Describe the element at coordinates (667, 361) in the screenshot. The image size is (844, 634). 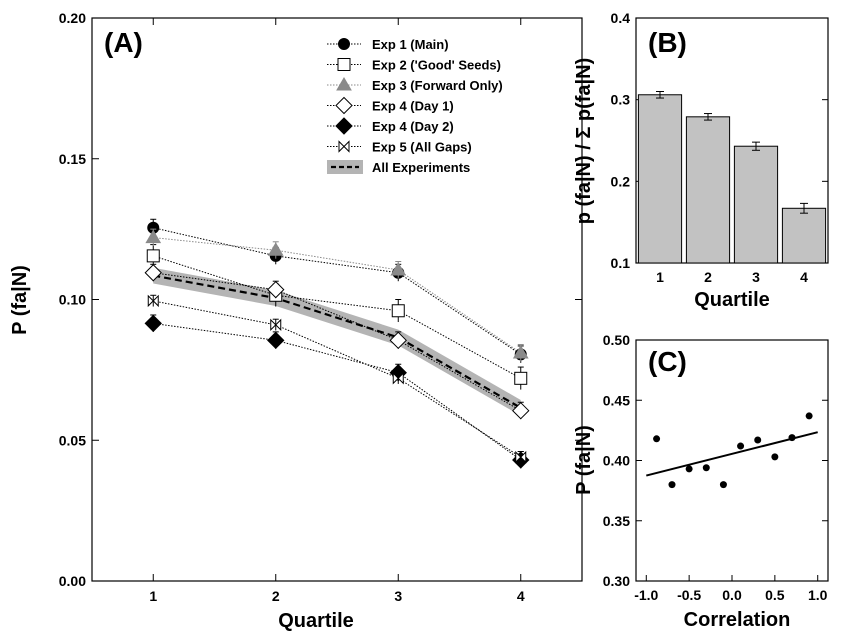
I see `panel-c-label: (C)` at that location.